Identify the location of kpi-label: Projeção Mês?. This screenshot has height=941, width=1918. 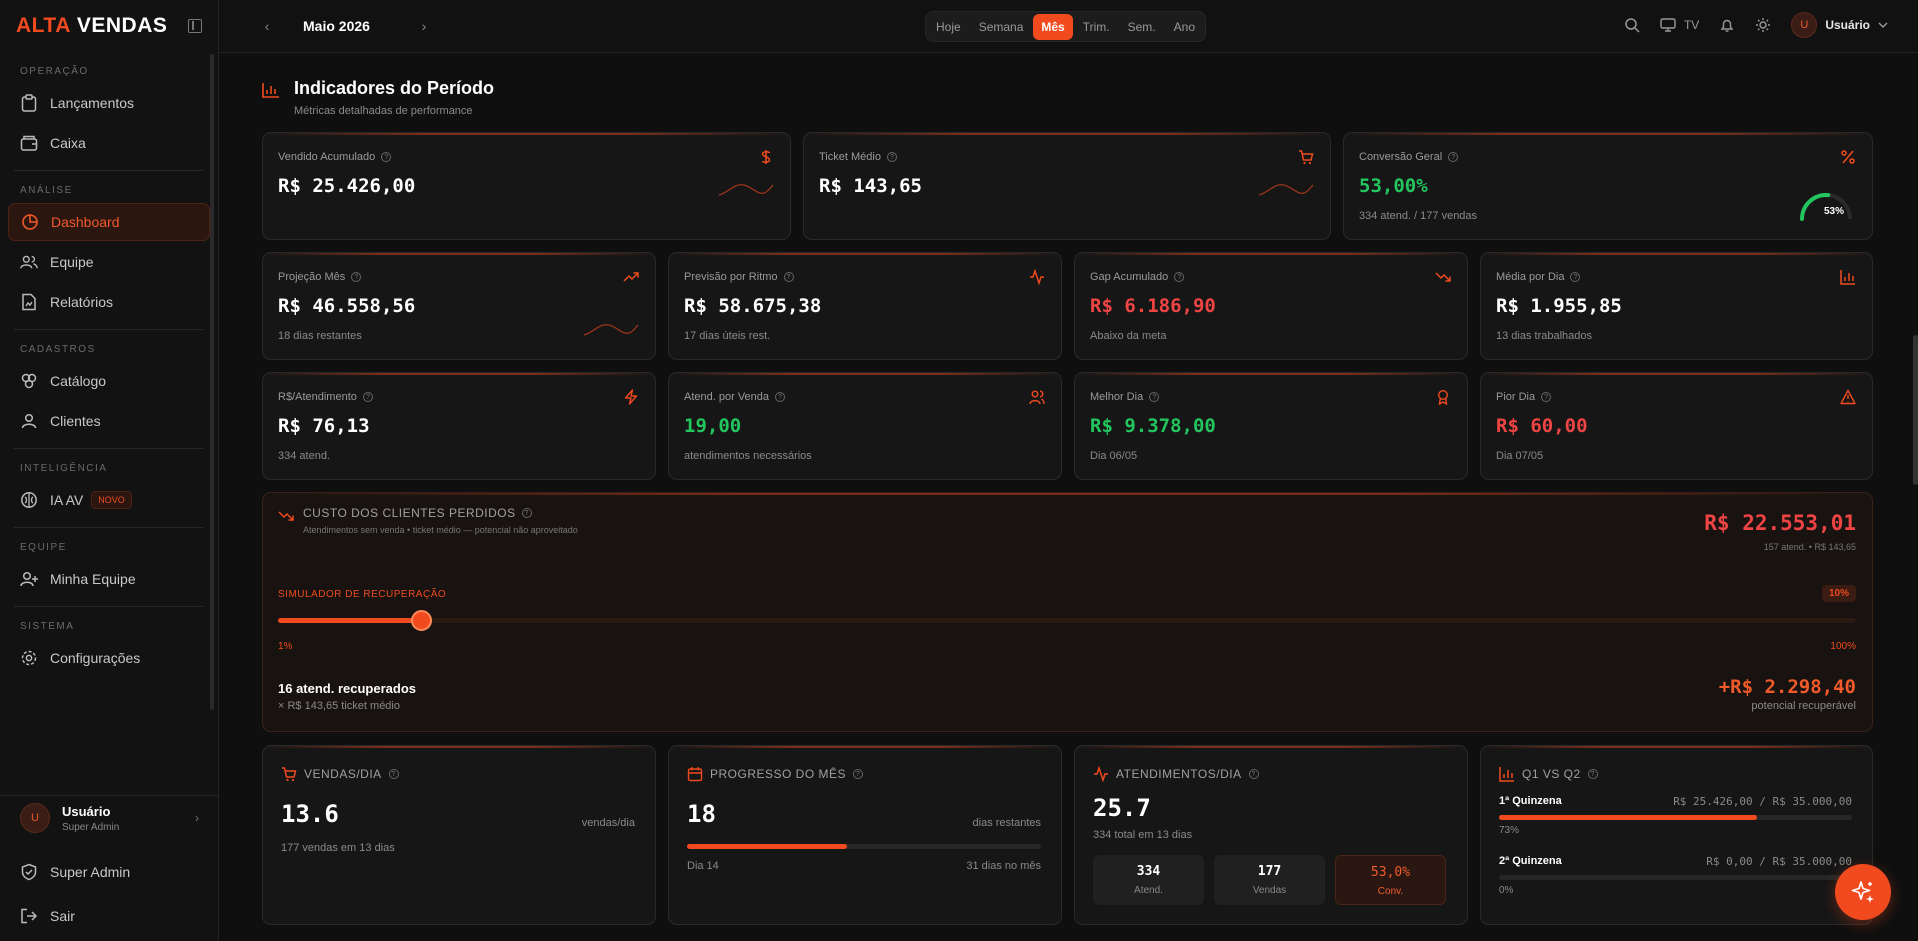
(320, 277).